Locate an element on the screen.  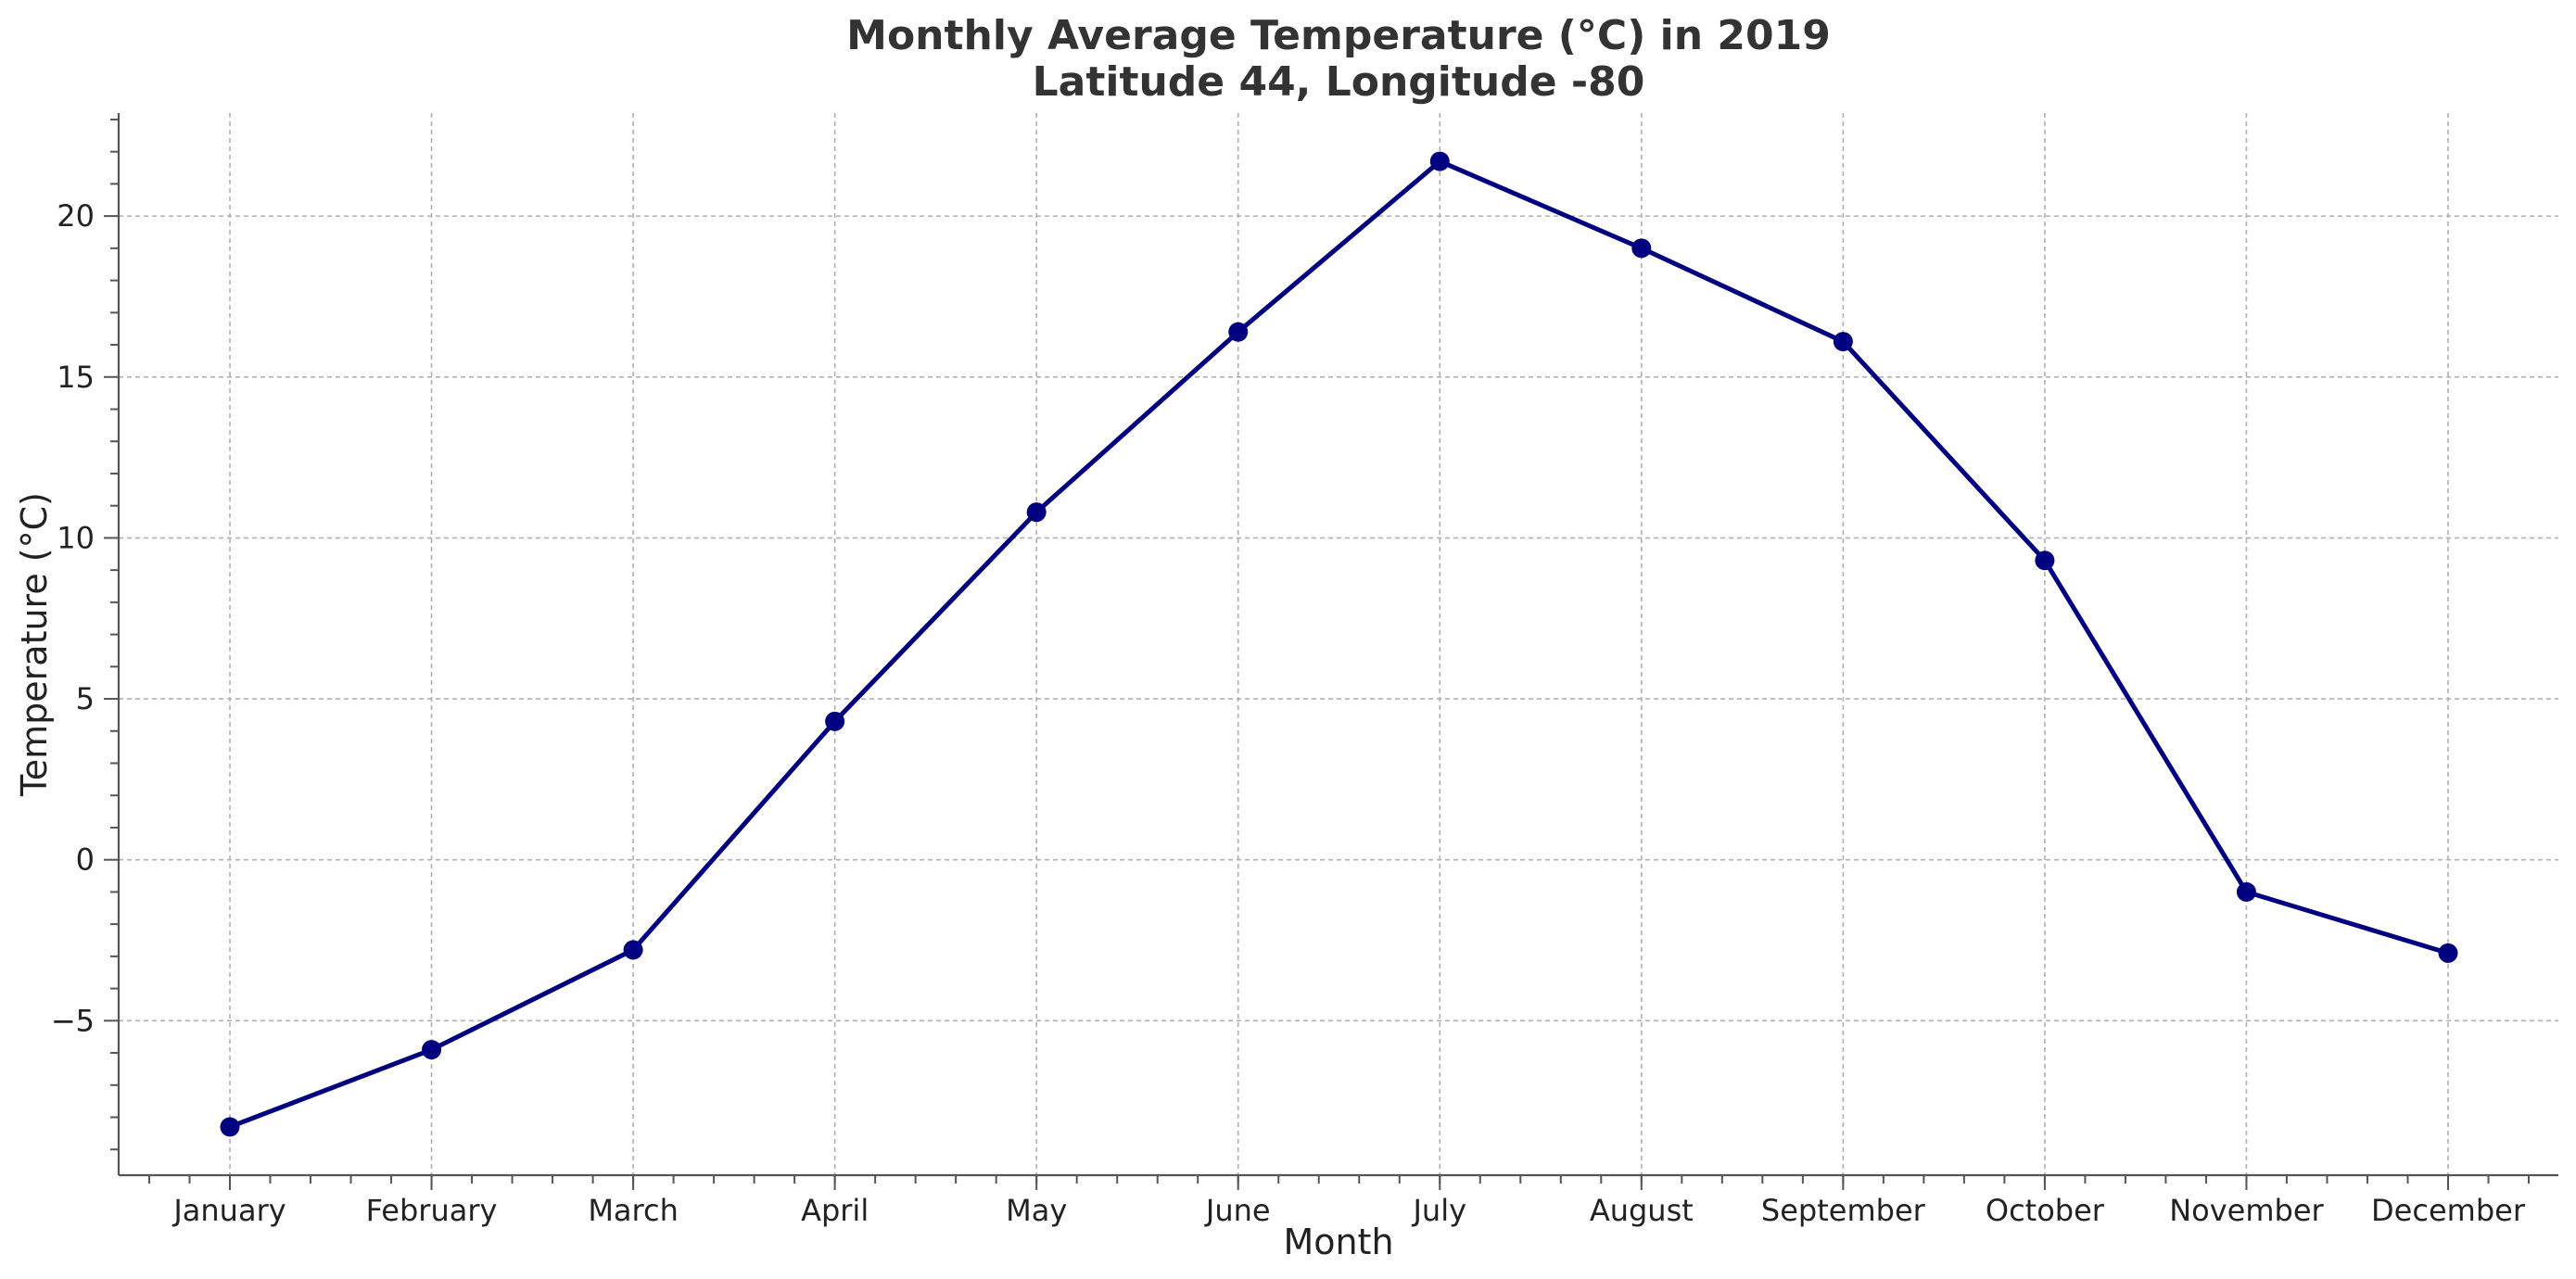
x-axis-label: Month is located at coordinates (1338, 1242).